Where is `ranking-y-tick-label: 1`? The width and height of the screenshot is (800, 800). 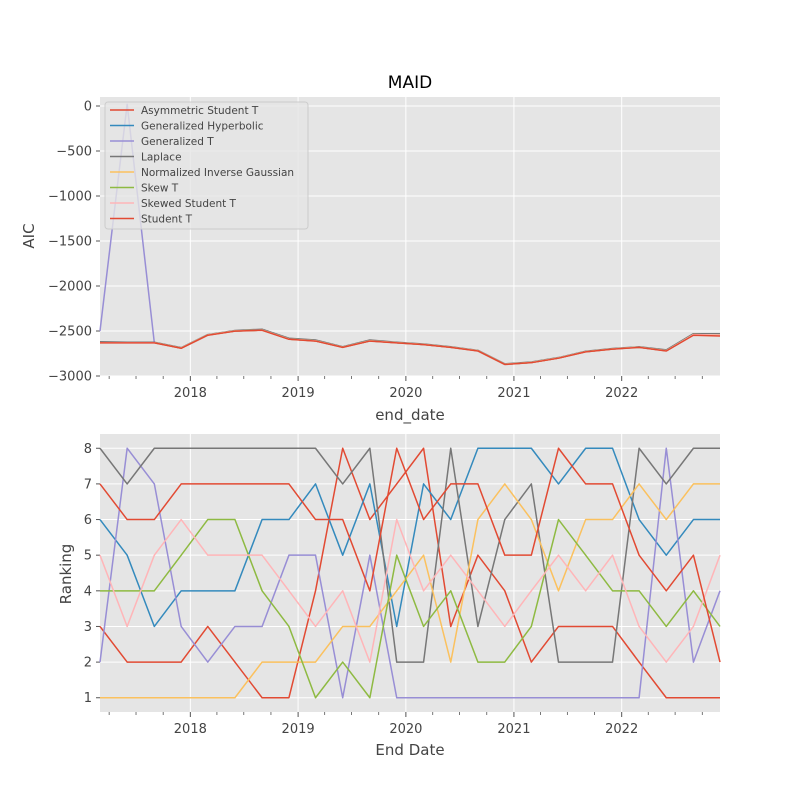
ranking-y-tick-label: 1 is located at coordinates (88, 698).